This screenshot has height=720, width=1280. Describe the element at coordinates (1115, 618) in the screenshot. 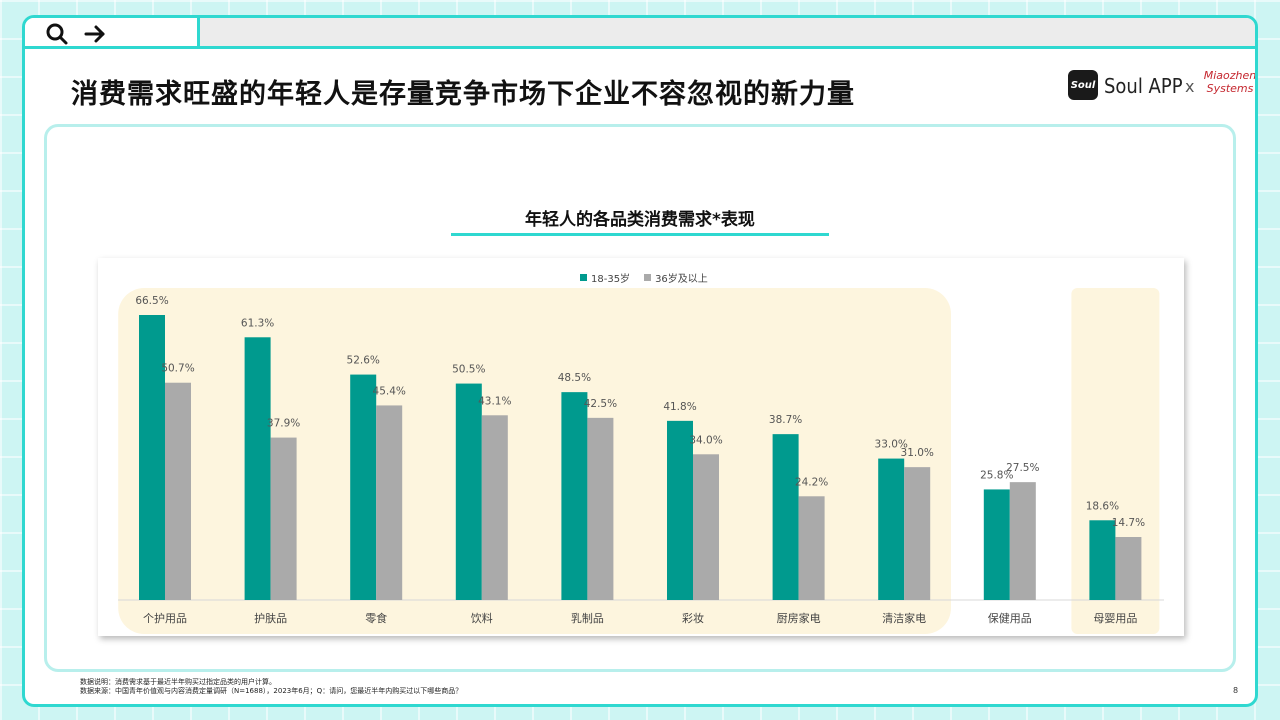

I see `x-tick-label-9: 母婴用品` at that location.